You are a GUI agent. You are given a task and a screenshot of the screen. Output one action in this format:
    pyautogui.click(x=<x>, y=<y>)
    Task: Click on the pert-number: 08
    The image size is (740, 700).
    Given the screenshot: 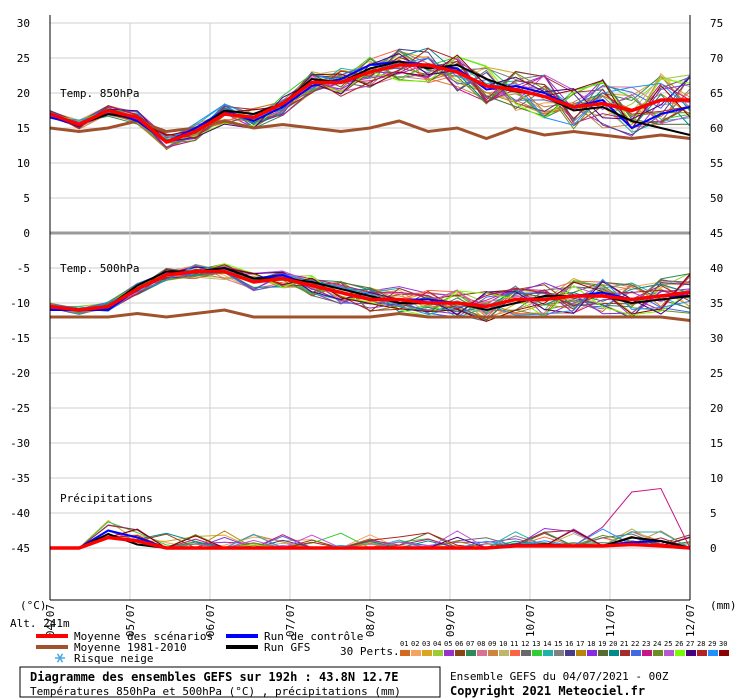 What is the action you would take?
    pyautogui.click(x=481, y=644)
    